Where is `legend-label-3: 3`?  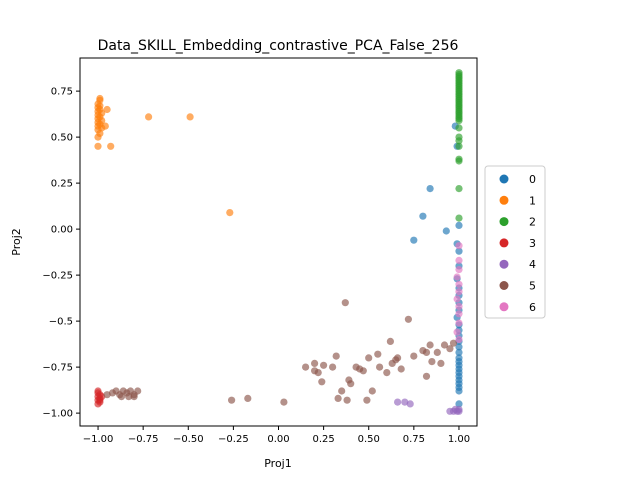 legend-label-3: 3 is located at coordinates (532, 243).